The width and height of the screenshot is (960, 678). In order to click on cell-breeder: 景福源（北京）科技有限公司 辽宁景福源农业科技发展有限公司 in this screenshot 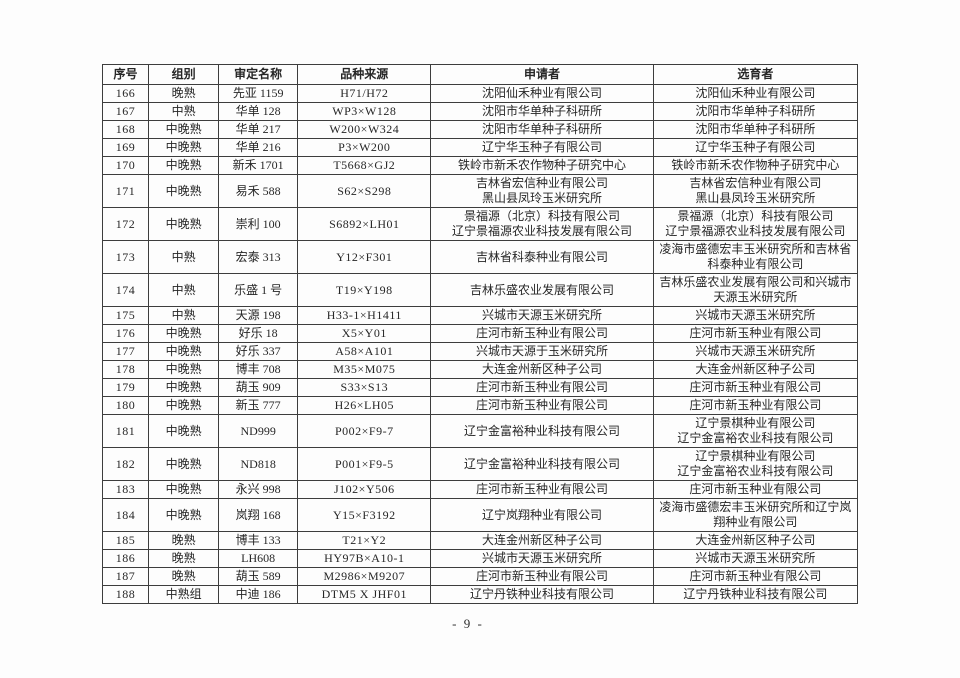, I will do `click(755, 224)`.